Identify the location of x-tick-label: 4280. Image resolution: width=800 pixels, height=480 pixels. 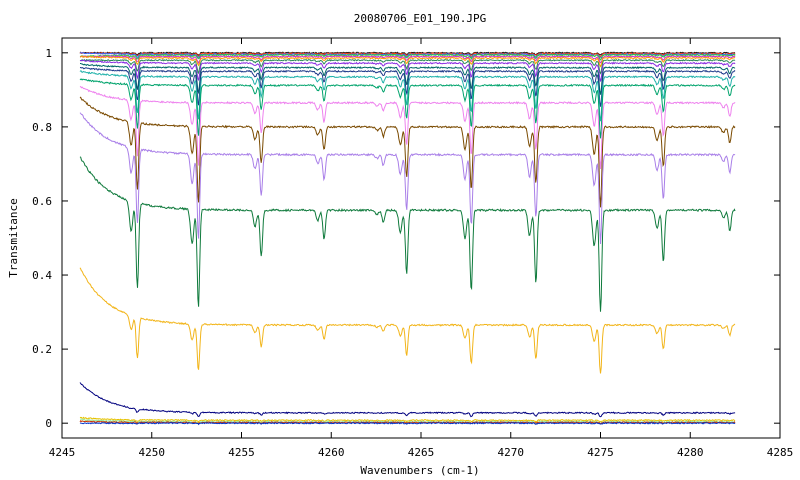
(690, 452).